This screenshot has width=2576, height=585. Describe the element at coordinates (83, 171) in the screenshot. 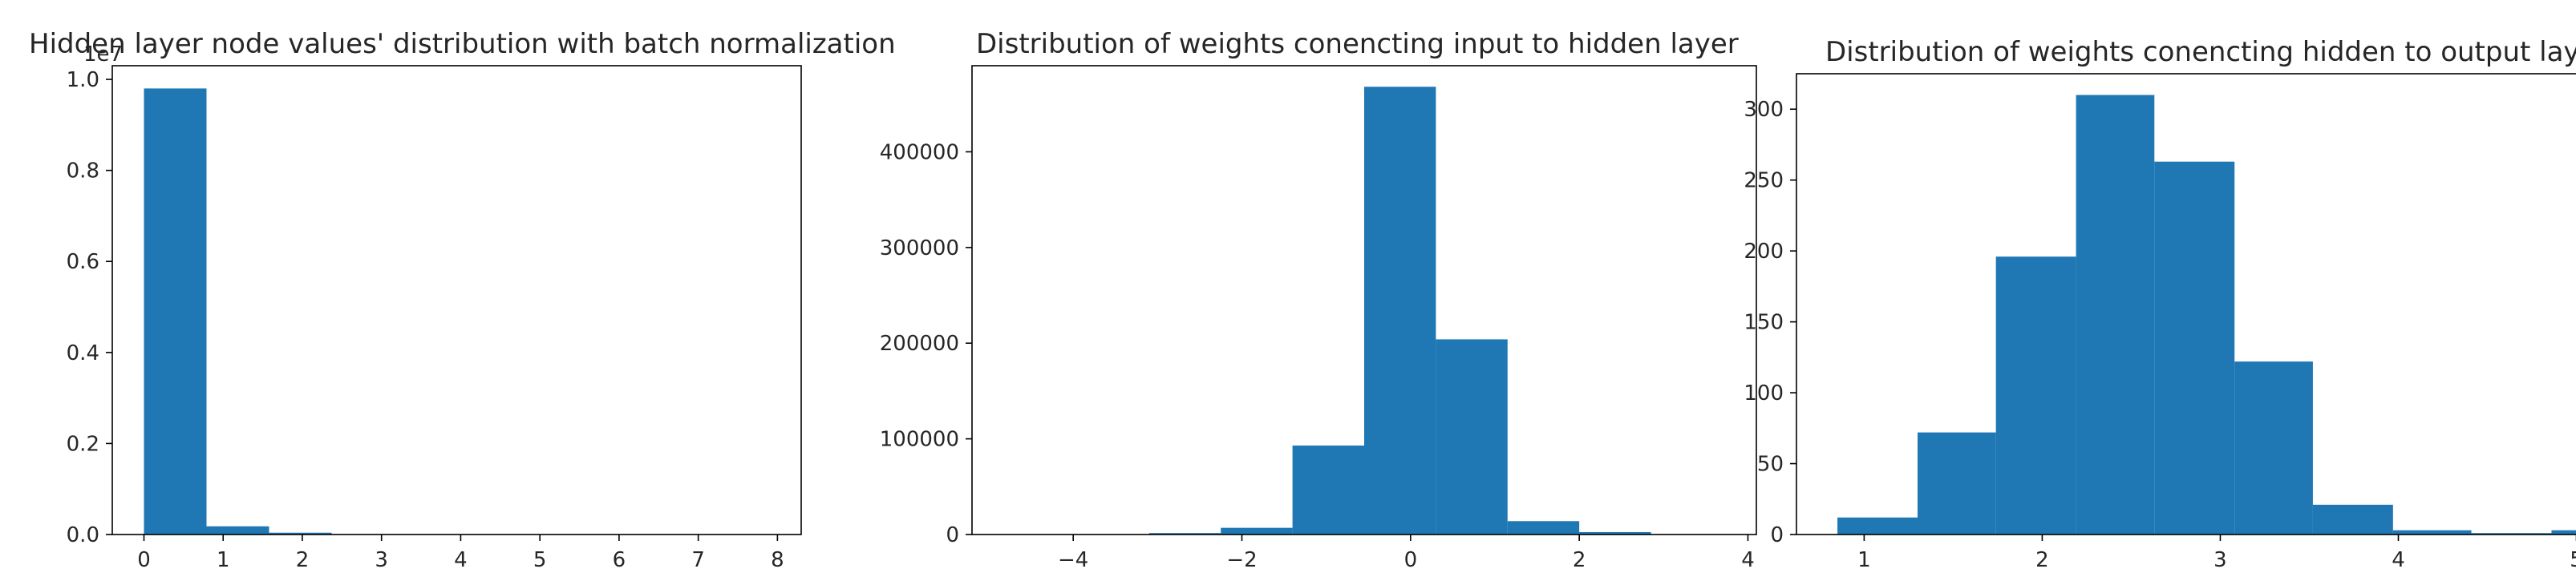

I see `y-tick-label: 0.8` at that location.